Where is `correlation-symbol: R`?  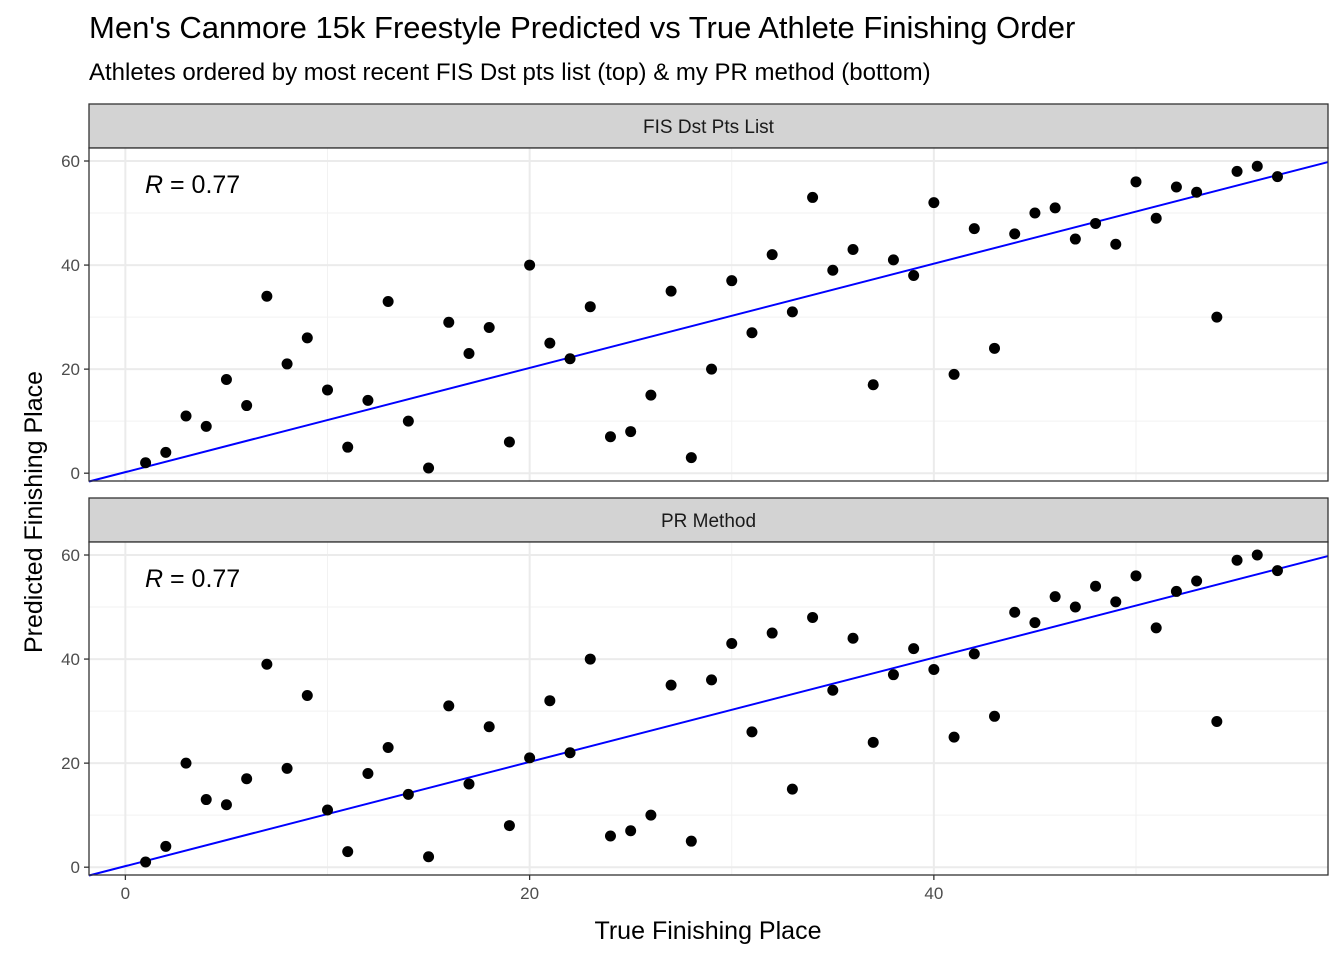 correlation-symbol: R is located at coordinates (154, 185).